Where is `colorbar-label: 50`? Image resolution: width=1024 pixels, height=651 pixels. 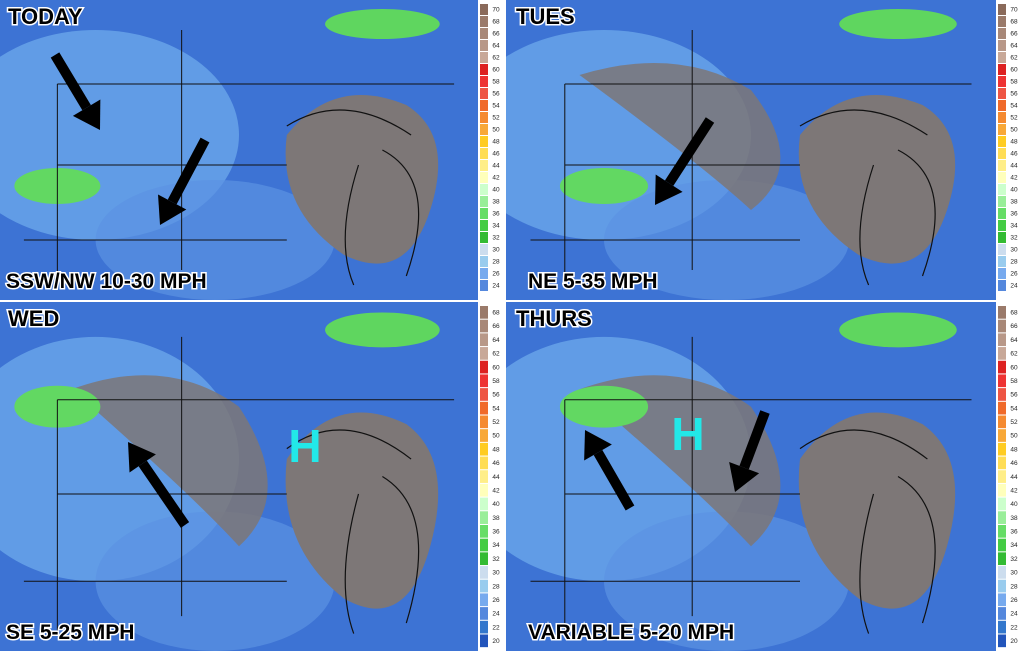
colorbar-label: 50 is located at coordinates (1014, 130).